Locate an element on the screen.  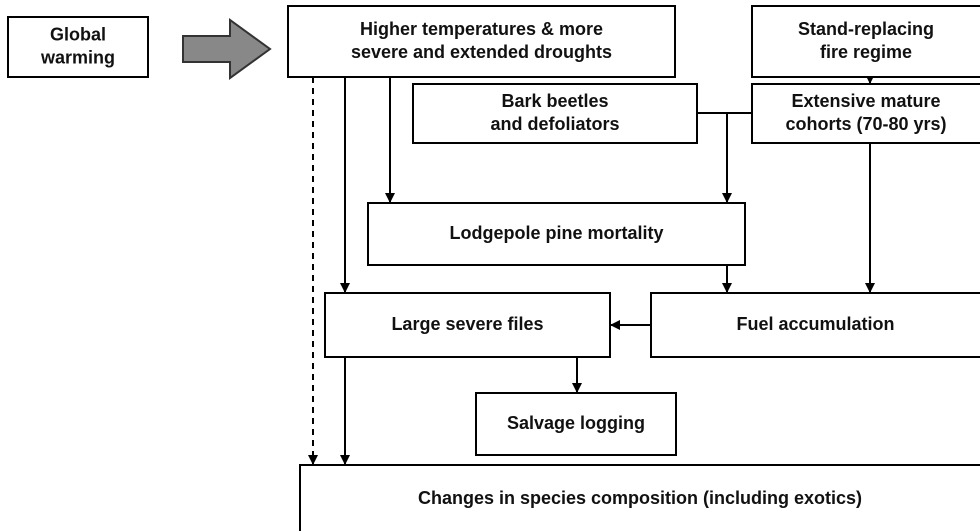
node-label: Stand-replacing is located at coordinates (866, 29).